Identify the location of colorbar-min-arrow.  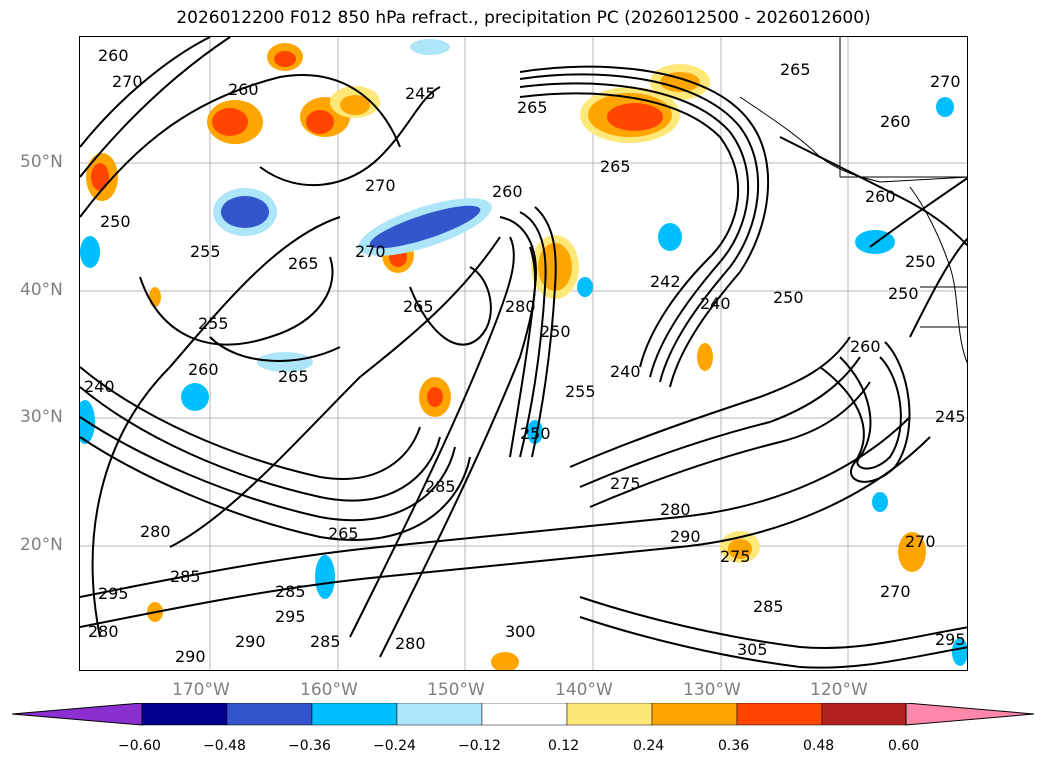
(77, 714).